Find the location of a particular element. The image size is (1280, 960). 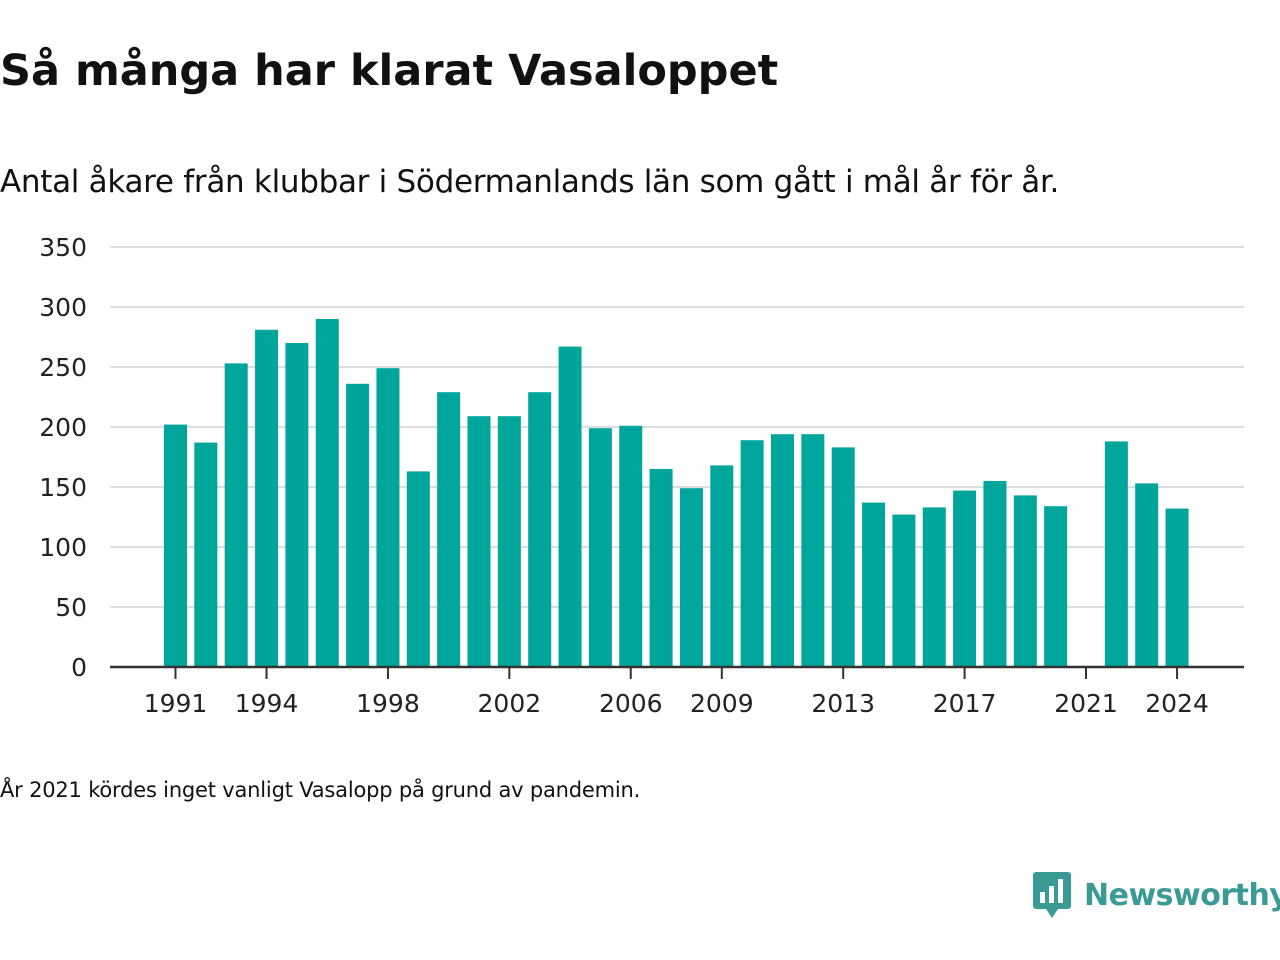

bar-2020 is located at coordinates (1056, 586).